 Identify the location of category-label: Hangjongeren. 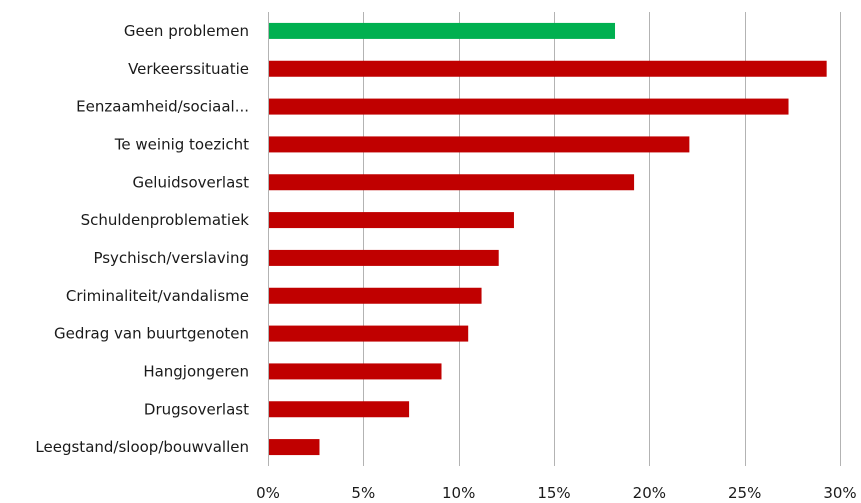
(196, 371).